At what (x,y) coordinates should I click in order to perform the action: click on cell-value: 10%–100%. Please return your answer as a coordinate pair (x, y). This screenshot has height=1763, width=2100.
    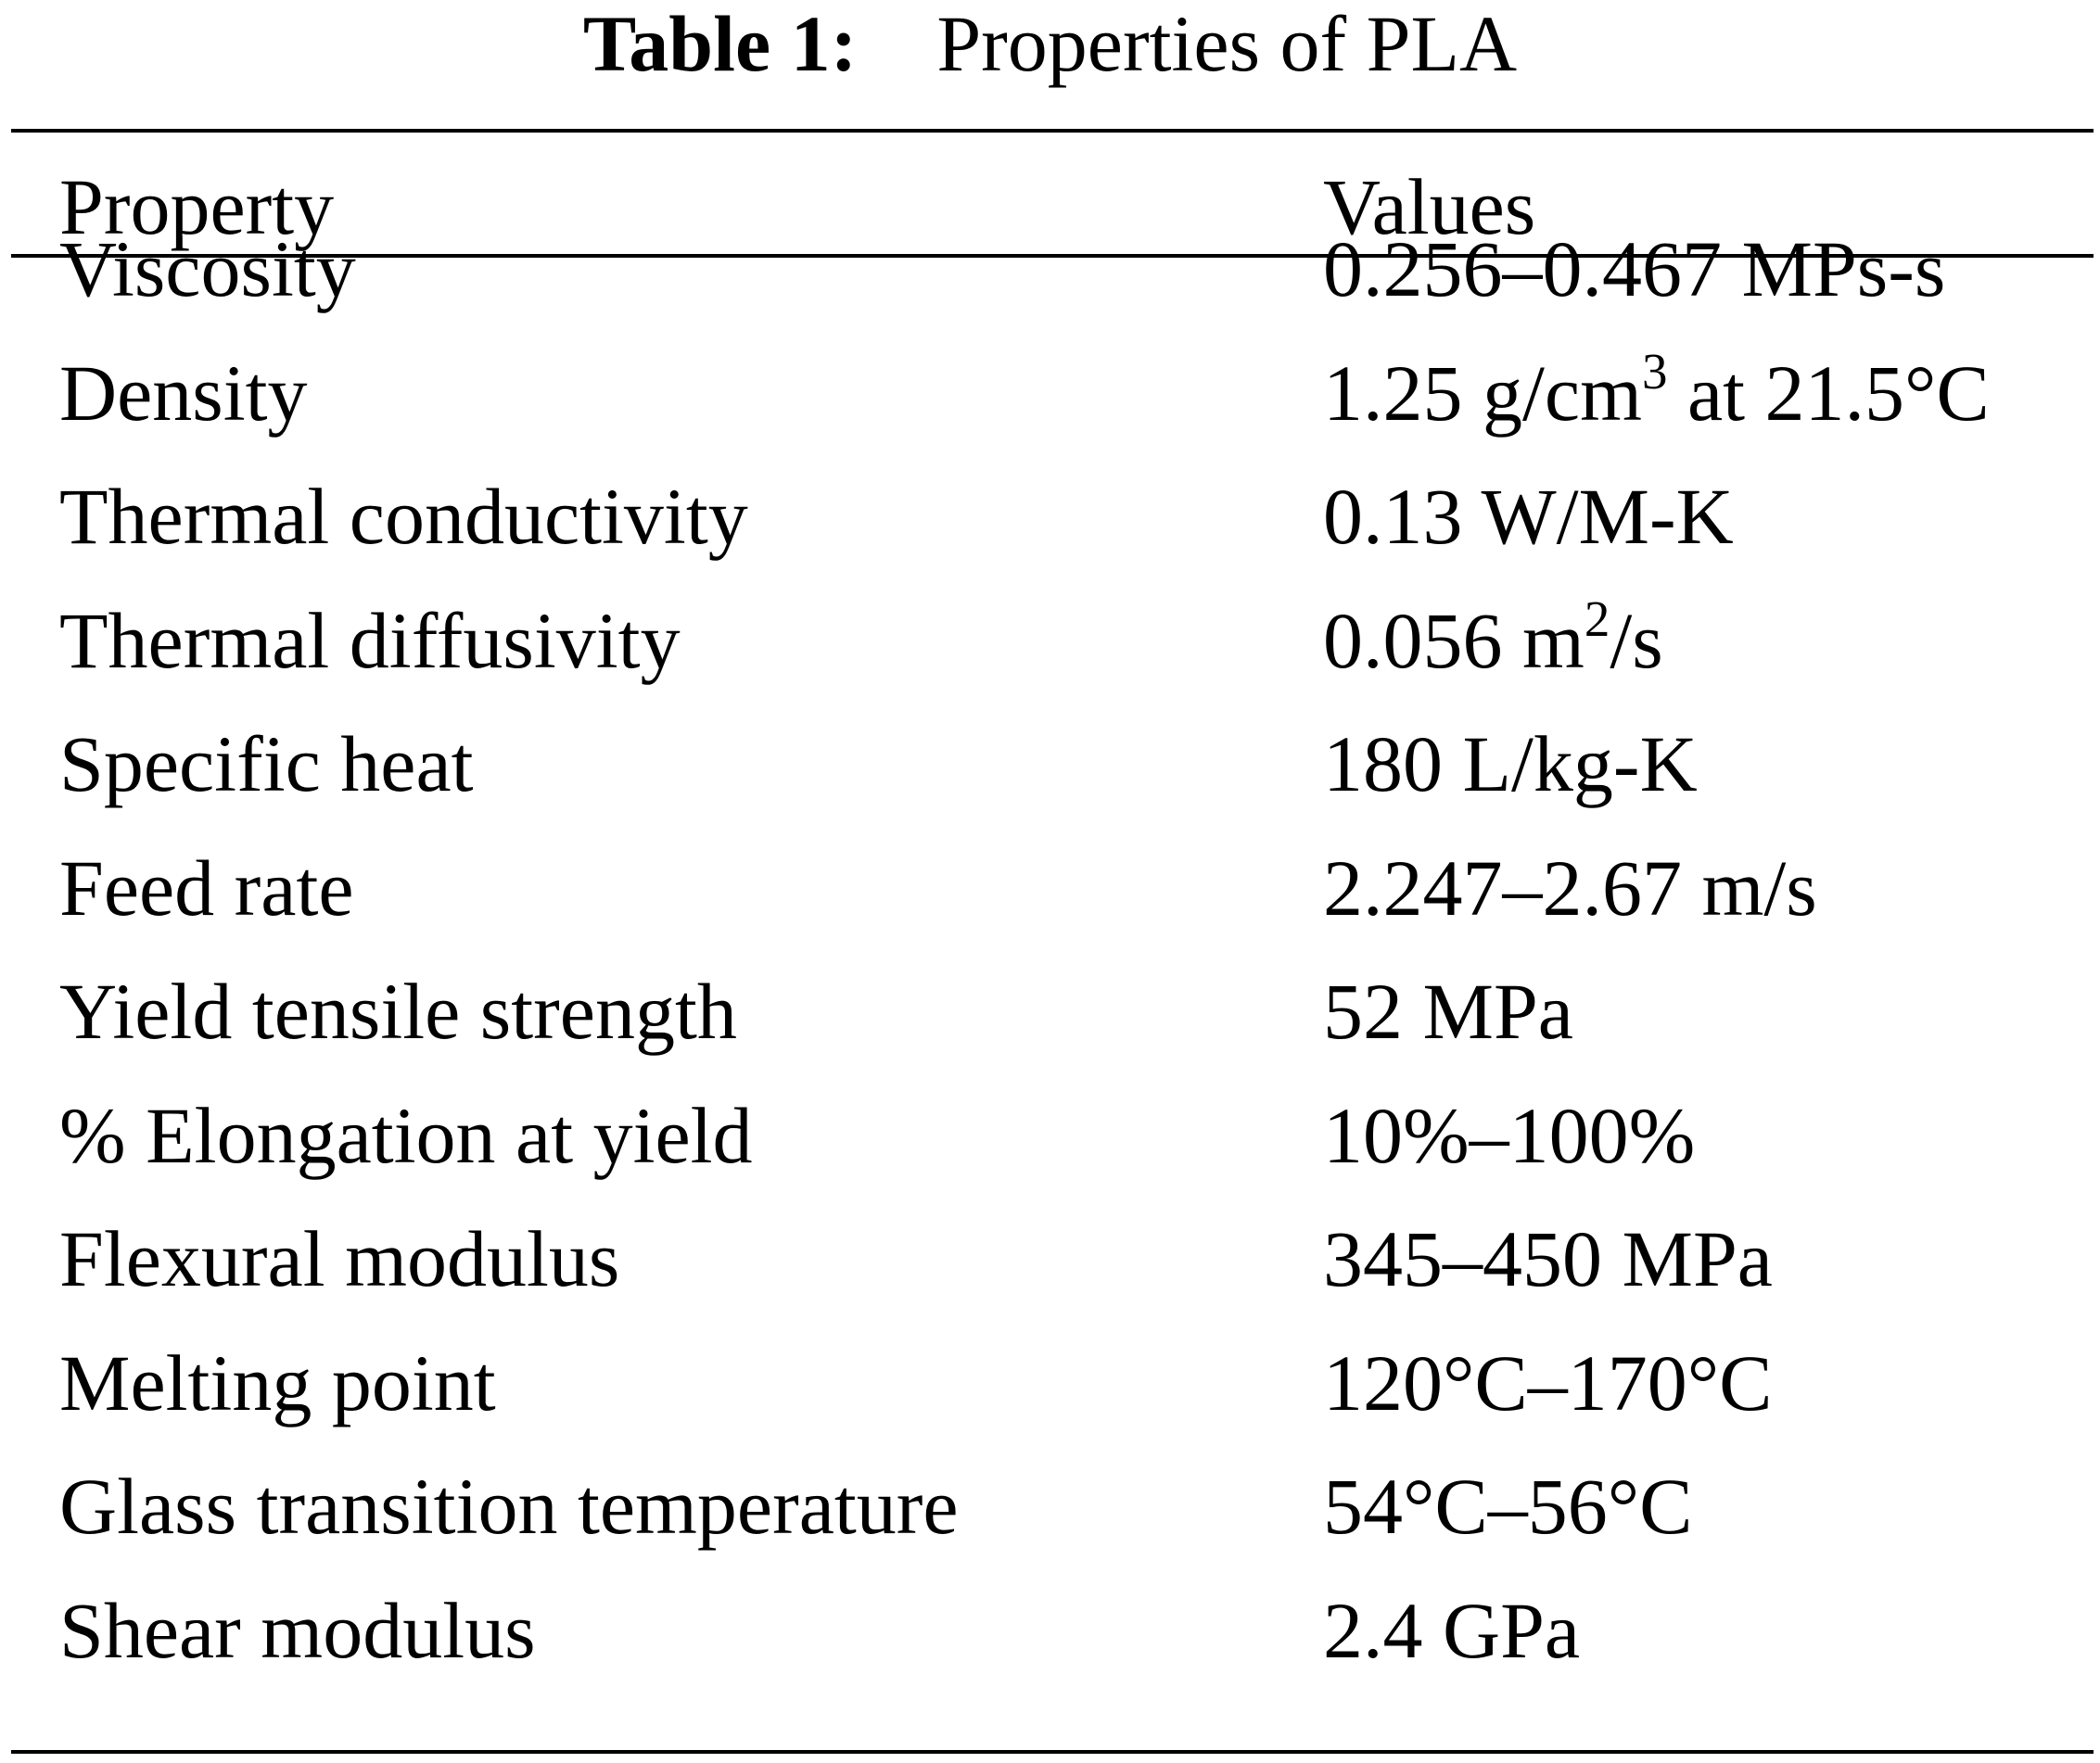
    Looking at the image, I should click on (1509, 1135).